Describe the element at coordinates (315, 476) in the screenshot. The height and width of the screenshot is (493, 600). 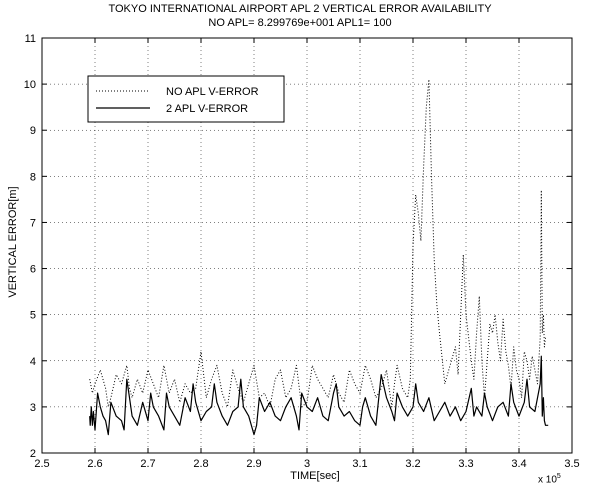
I see `x-axis-label: TIME[sec]` at that location.